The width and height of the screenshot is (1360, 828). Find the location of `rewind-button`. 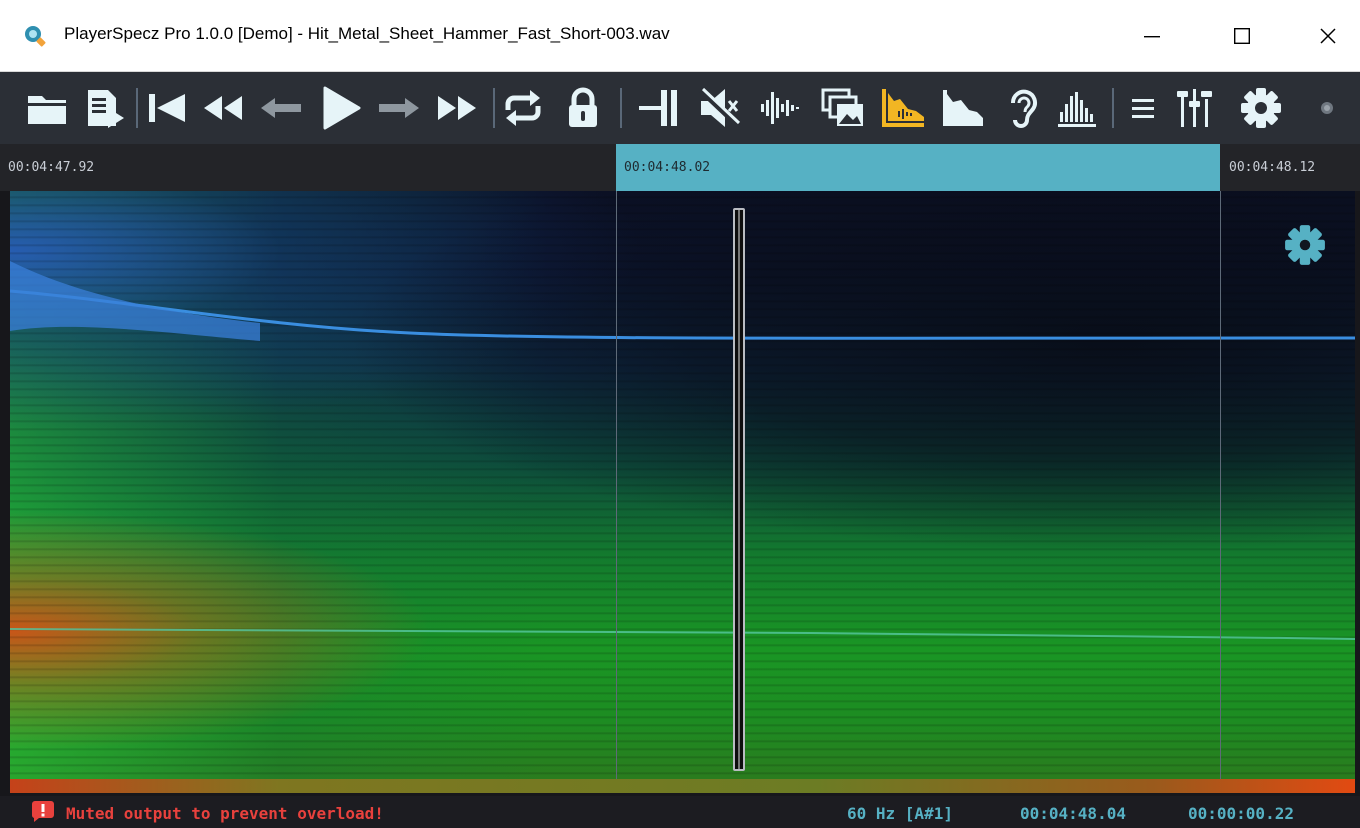

rewind-button is located at coordinates (223, 108).